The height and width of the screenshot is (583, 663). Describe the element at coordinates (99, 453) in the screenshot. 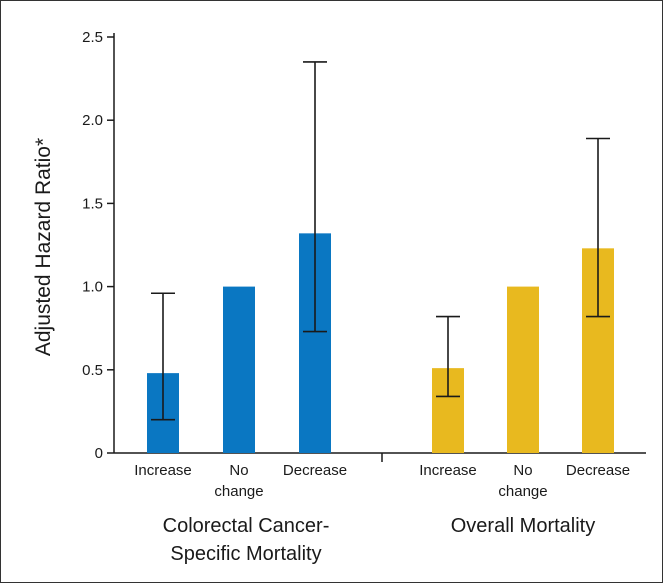

I see `y-tick-label: 0` at that location.